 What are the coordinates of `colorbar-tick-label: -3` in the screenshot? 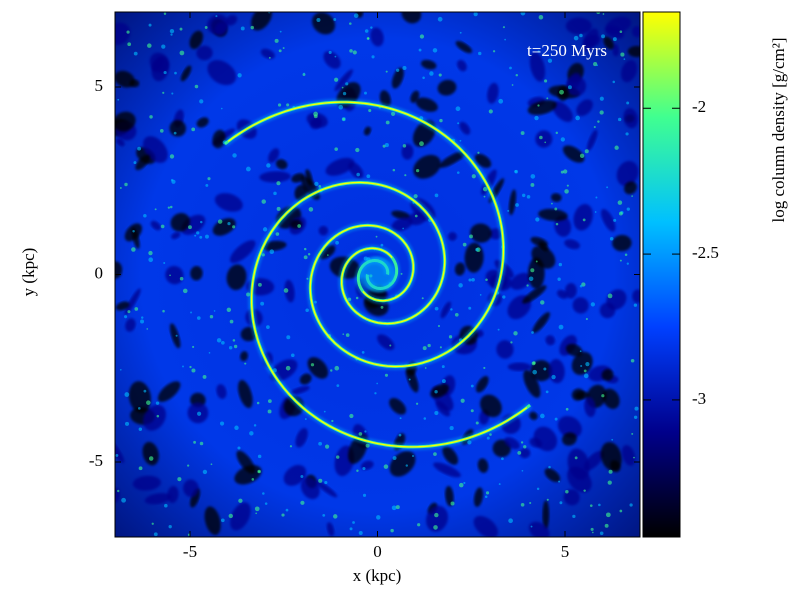 It's located at (699, 398).